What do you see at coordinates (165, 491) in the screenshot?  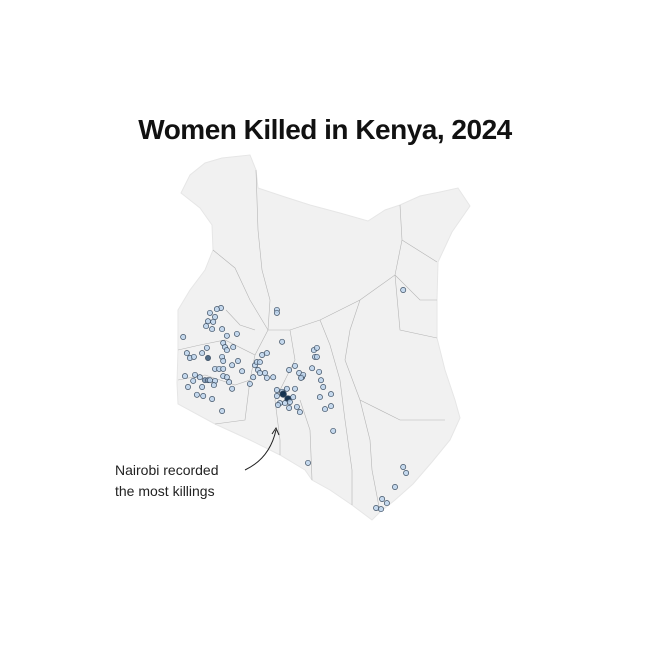 I see `annotation-line-2: the most killings` at bounding box center [165, 491].